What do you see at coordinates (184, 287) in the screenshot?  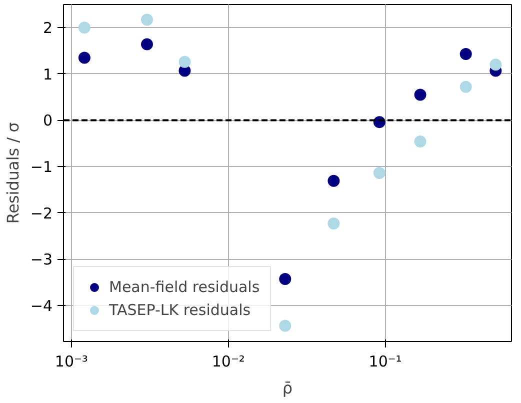 I see `legend-label: Mean-field residuals` at bounding box center [184, 287].